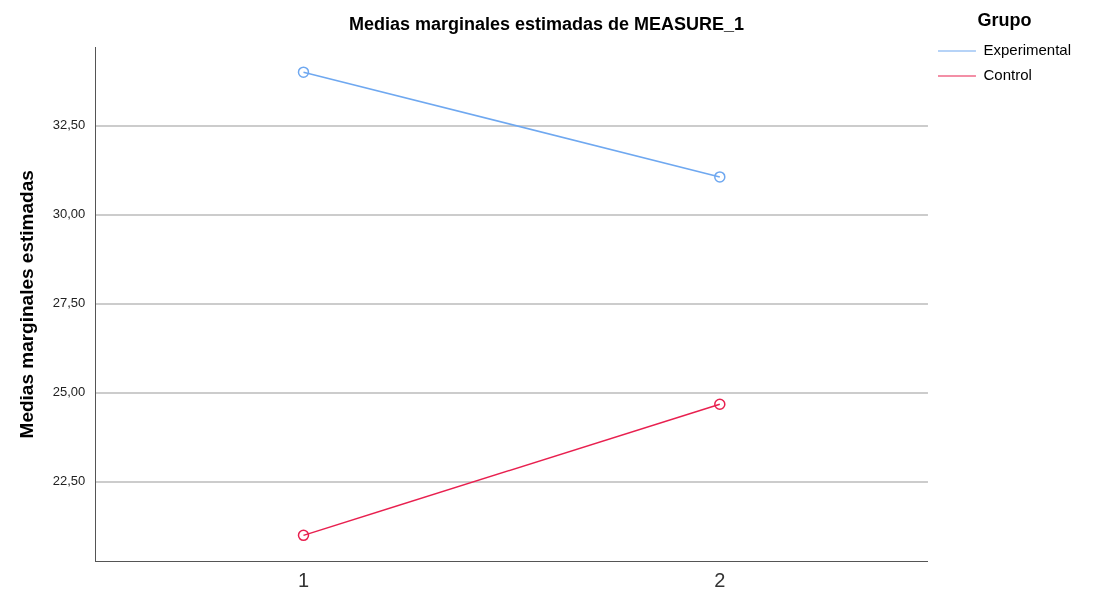 The width and height of the screenshot is (1093, 613). Describe the element at coordinates (720, 579) in the screenshot. I see `x-tick-label: 2` at that location.